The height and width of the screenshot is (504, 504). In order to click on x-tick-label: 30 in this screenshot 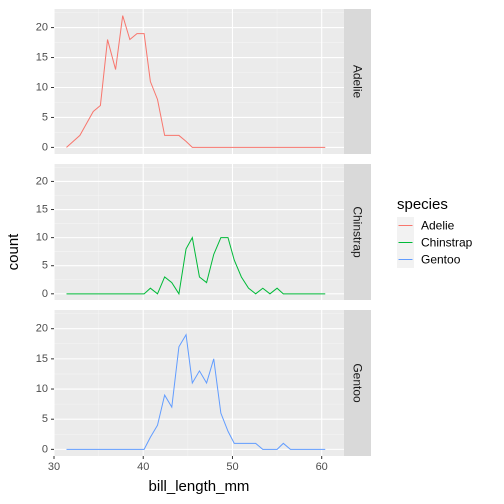, I will do `click(54, 467)`.